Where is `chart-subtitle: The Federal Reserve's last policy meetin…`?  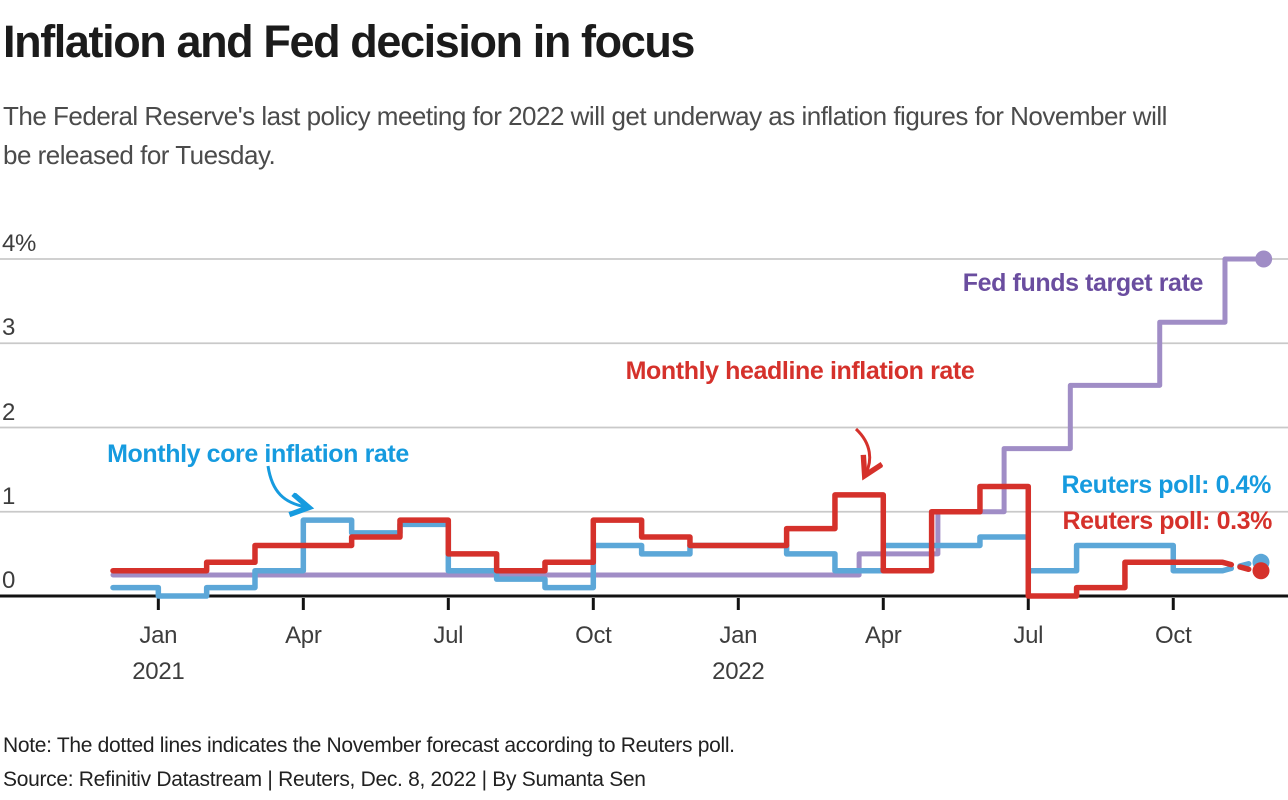 chart-subtitle: The Federal Reserve's last policy meetin… is located at coordinates (585, 135).